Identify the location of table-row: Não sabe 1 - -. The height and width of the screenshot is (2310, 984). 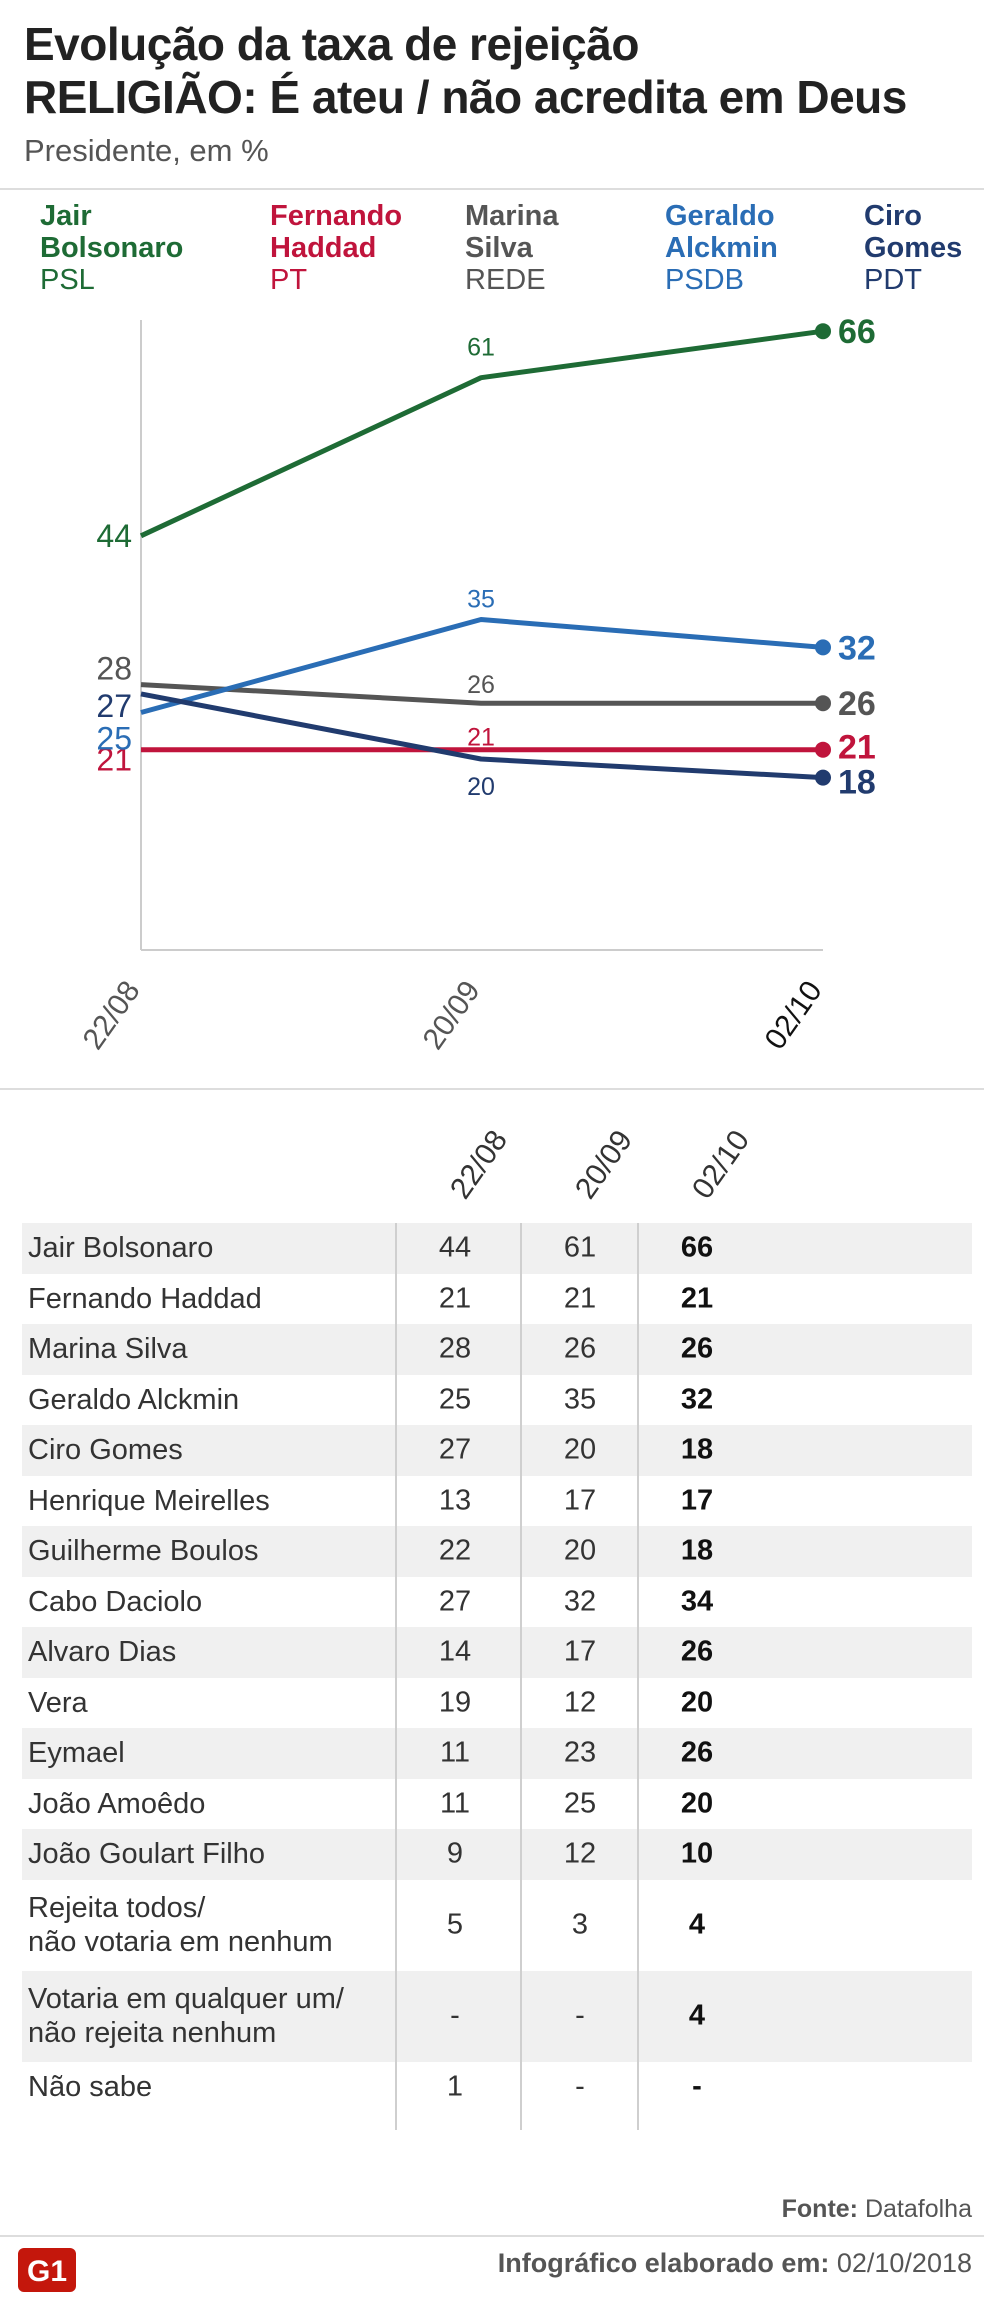
(497, 2087).